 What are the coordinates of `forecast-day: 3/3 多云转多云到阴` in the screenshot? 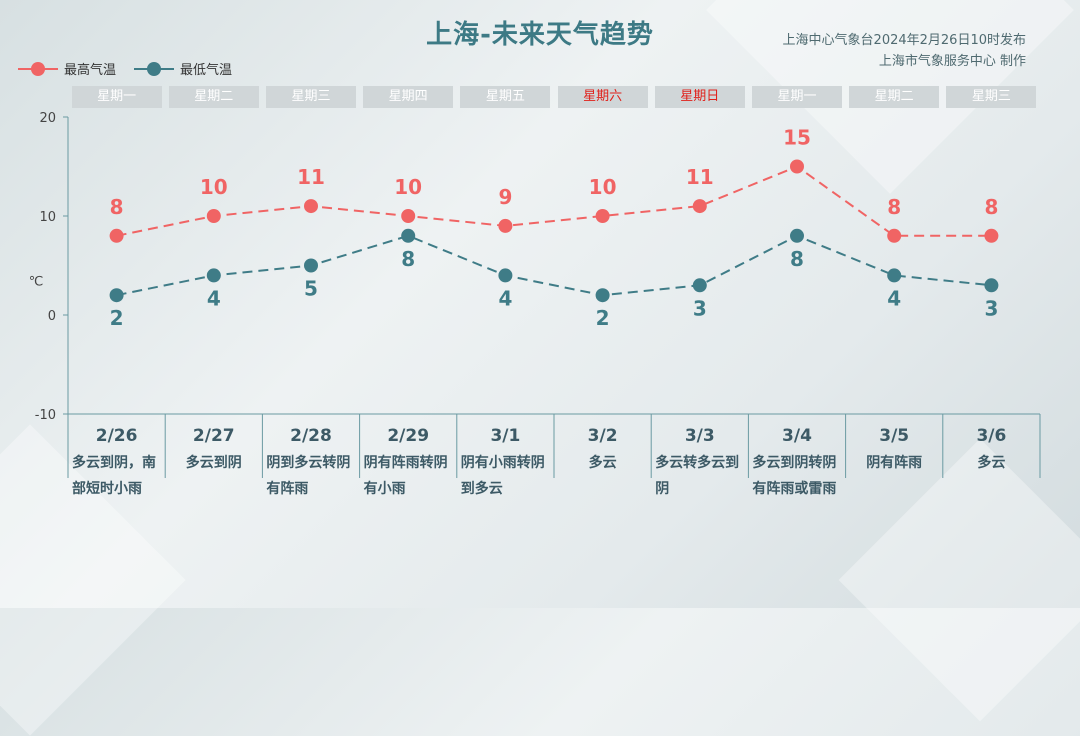 It's located at (699, 460).